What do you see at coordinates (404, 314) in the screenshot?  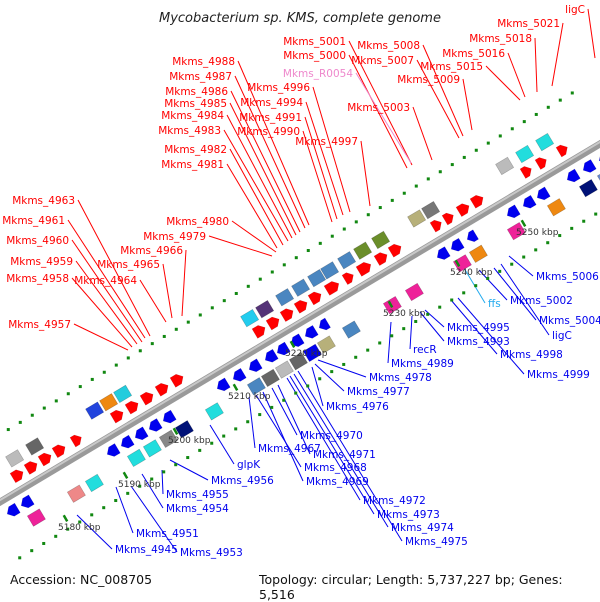 I see `kbp-label: 5230 kbp` at bounding box center [404, 314].